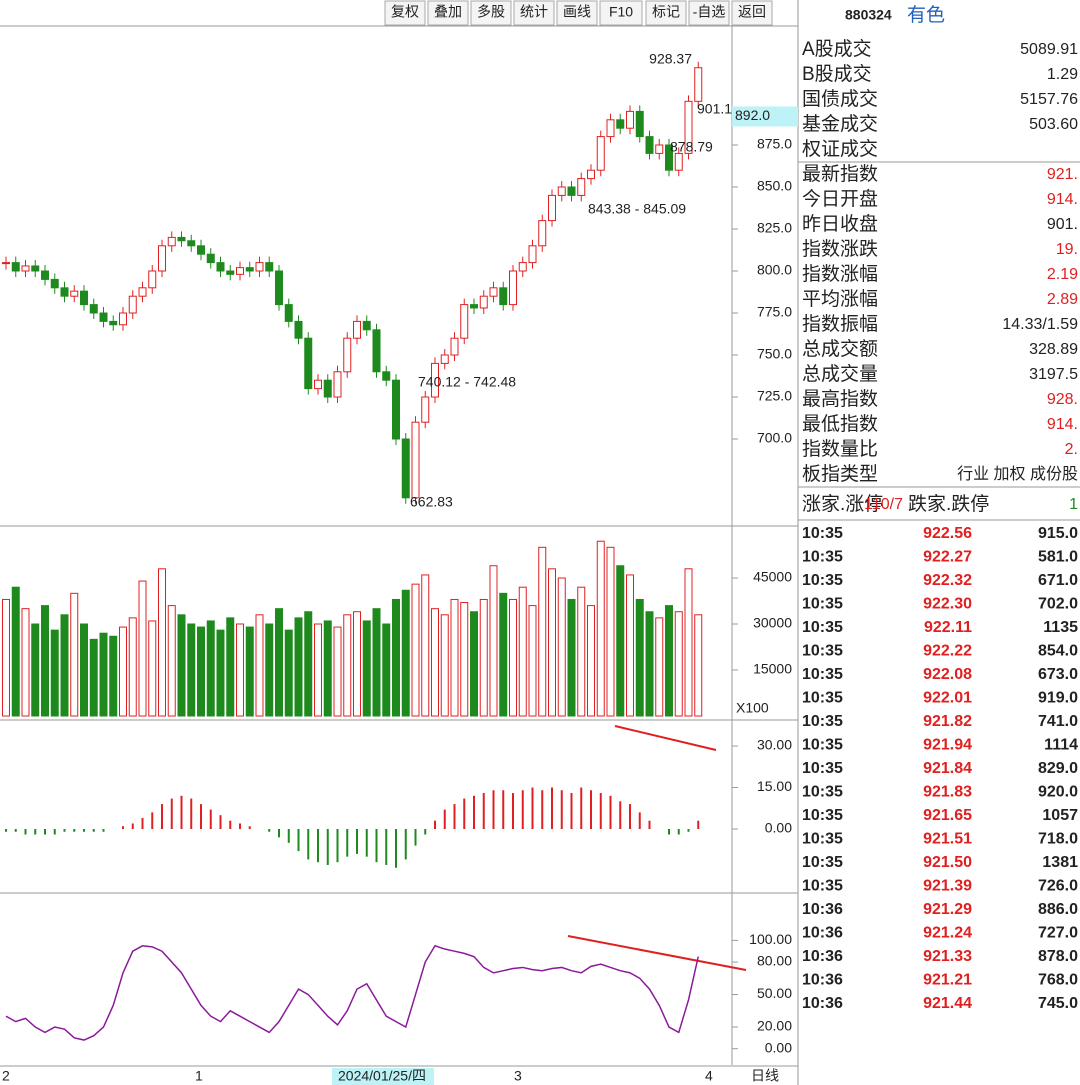 The width and height of the screenshot is (1080, 1085). I want to click on trade-volume: 886.0, so click(1058, 909).